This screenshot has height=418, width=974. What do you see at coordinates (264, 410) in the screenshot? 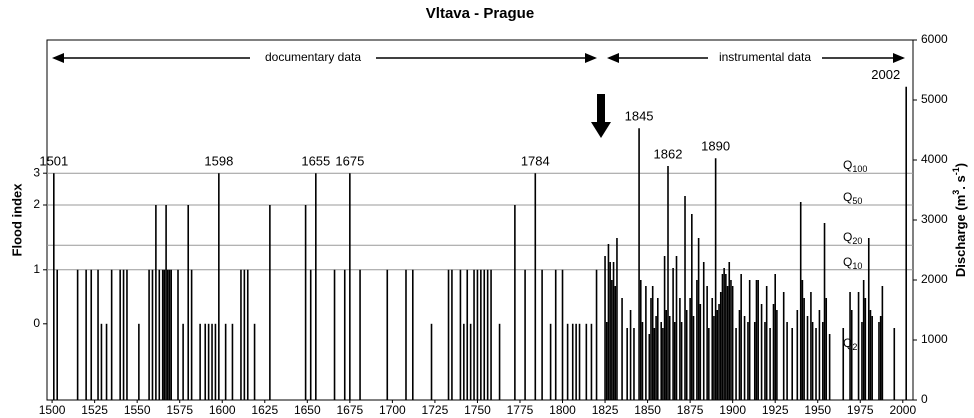
I see `x-tick-label: 1625` at bounding box center [264, 410].